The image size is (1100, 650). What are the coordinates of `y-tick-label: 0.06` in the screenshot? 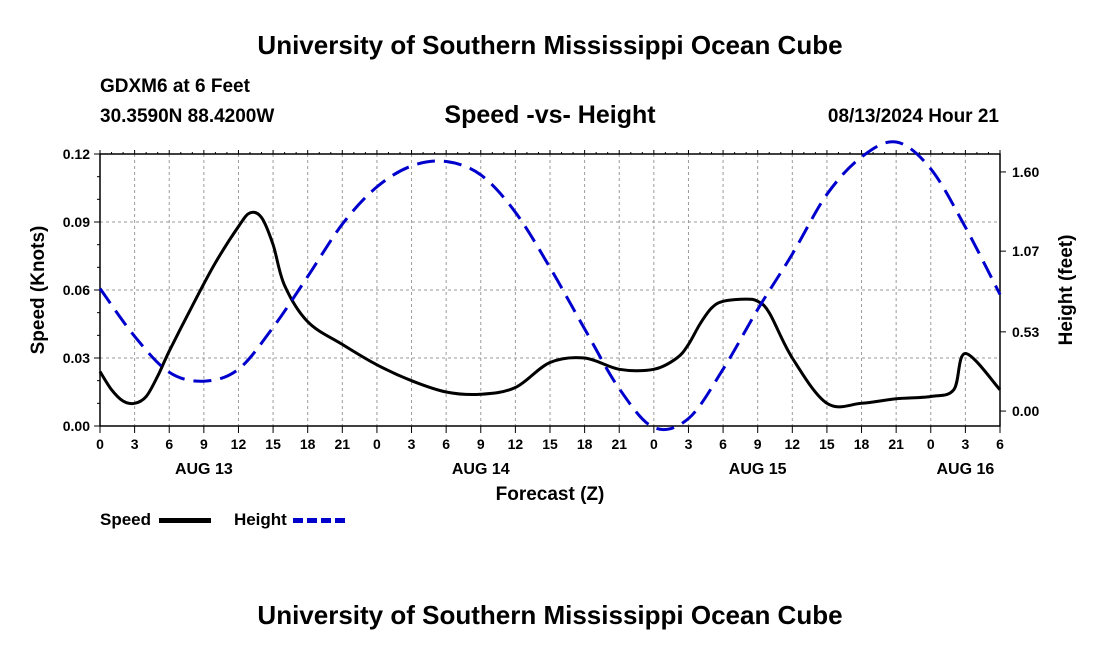 It's located at (76, 290).